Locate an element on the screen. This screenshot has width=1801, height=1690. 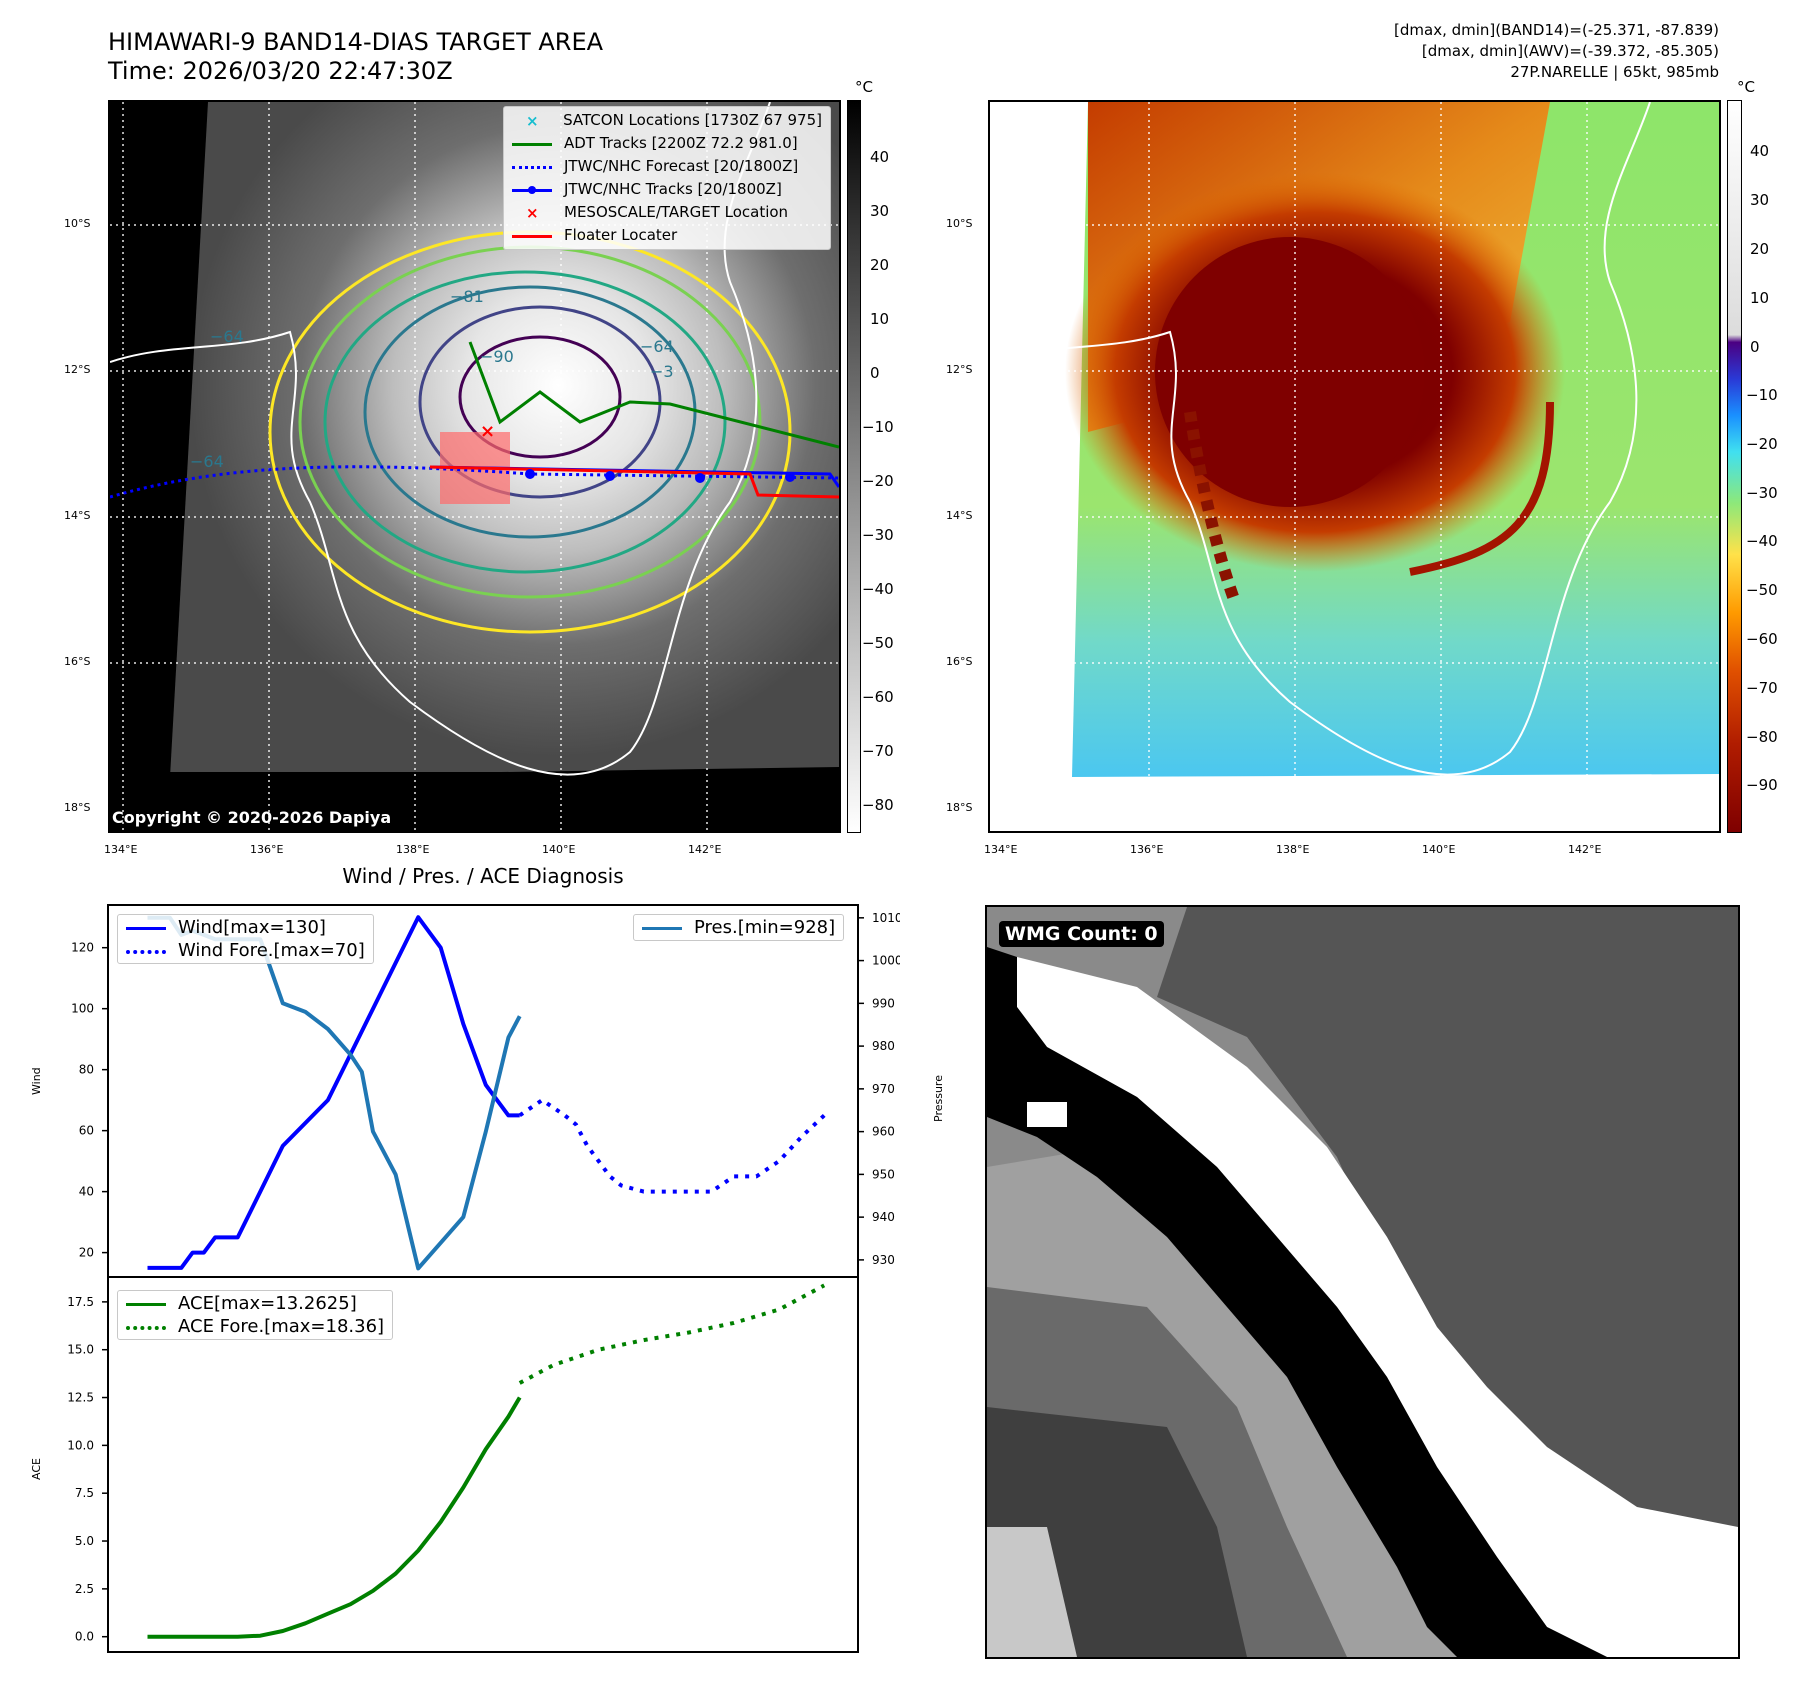
ace-series-group is located at coordinates (486, 1461).